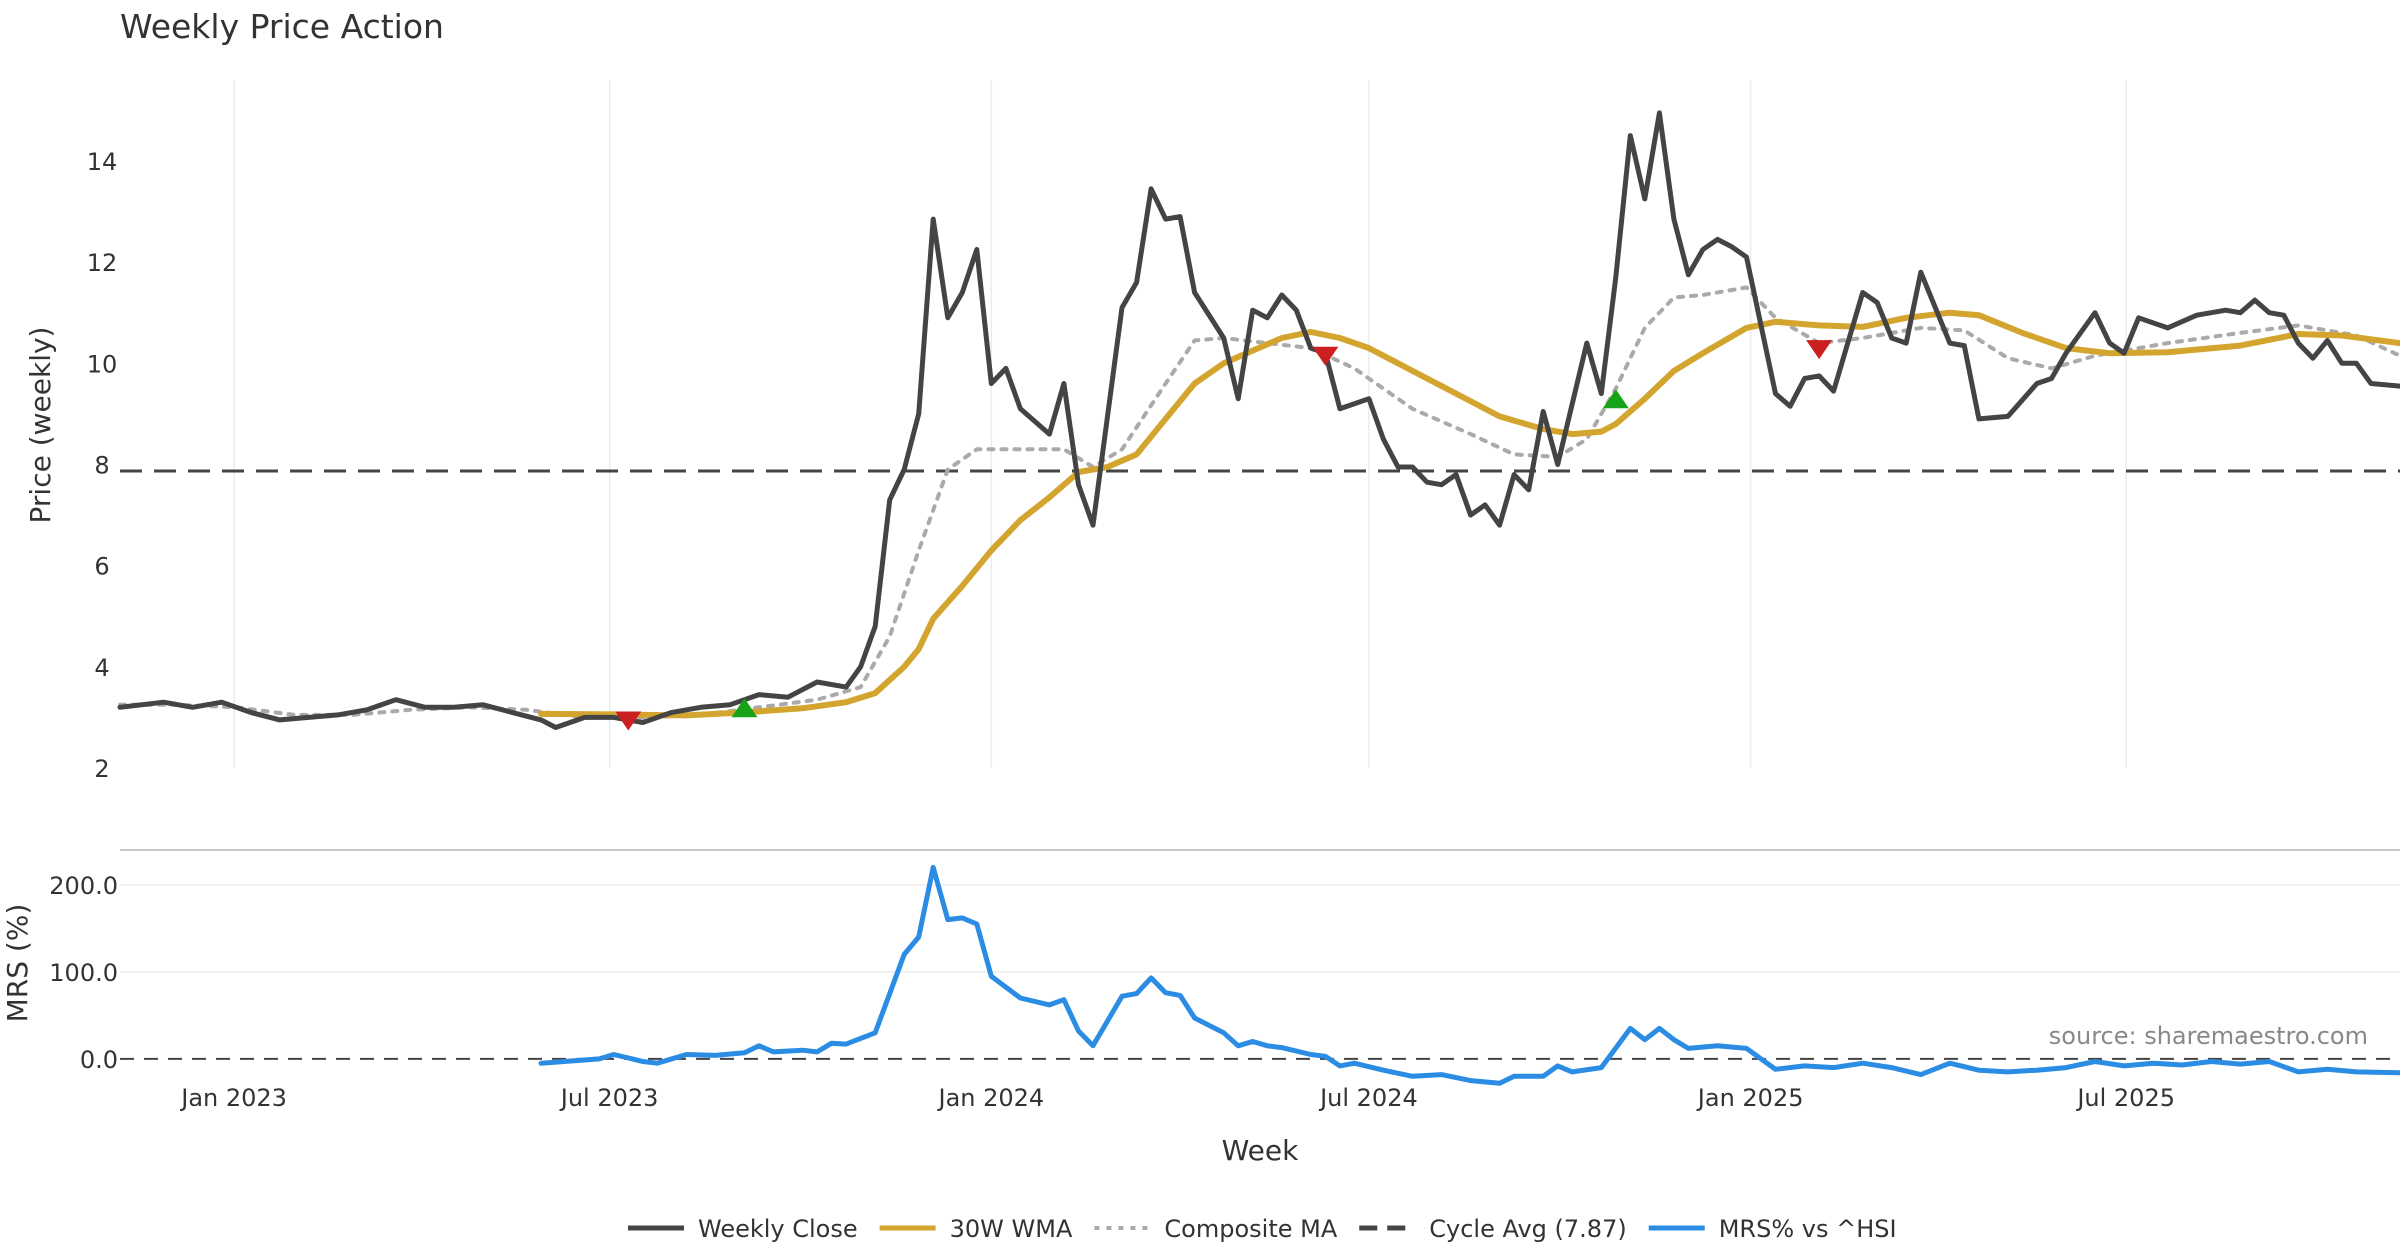 The width and height of the screenshot is (2400, 1260). I want to click on legend-entry: 30W WMA, so click(1011, 1229).